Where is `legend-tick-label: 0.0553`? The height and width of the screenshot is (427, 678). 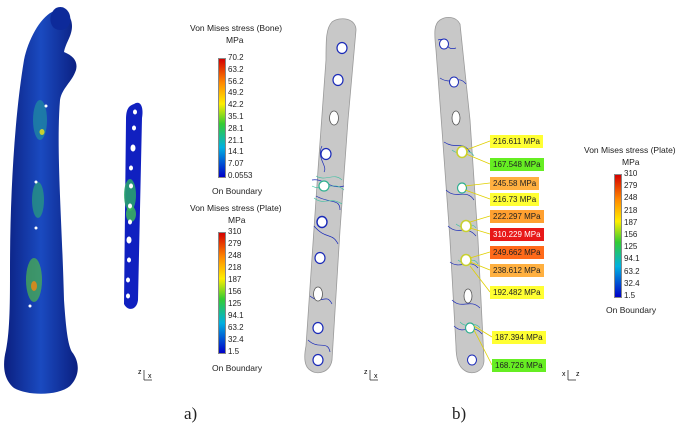 legend-tick-label: 0.0553 is located at coordinates (240, 175).